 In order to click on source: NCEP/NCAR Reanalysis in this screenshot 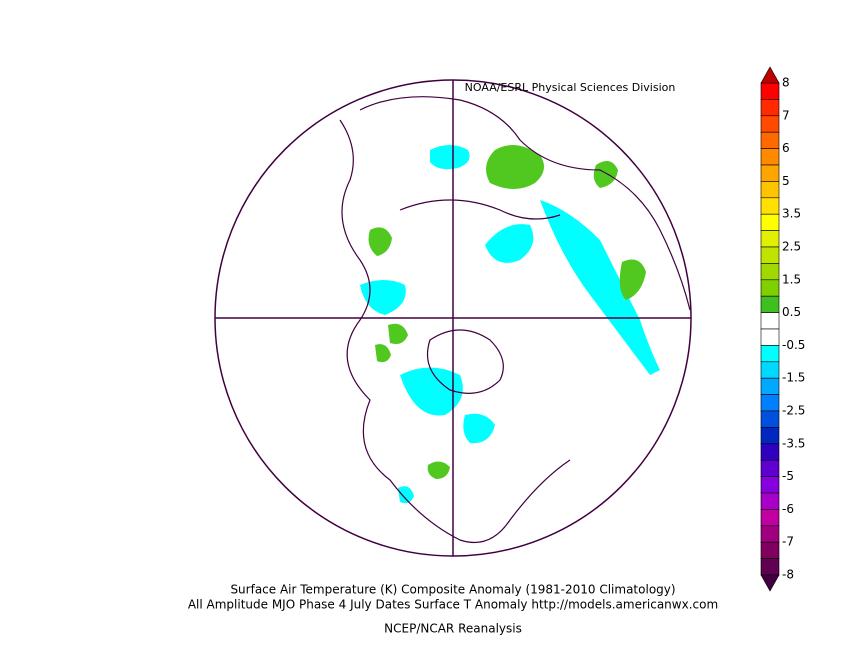, I will do `click(453, 629)`.